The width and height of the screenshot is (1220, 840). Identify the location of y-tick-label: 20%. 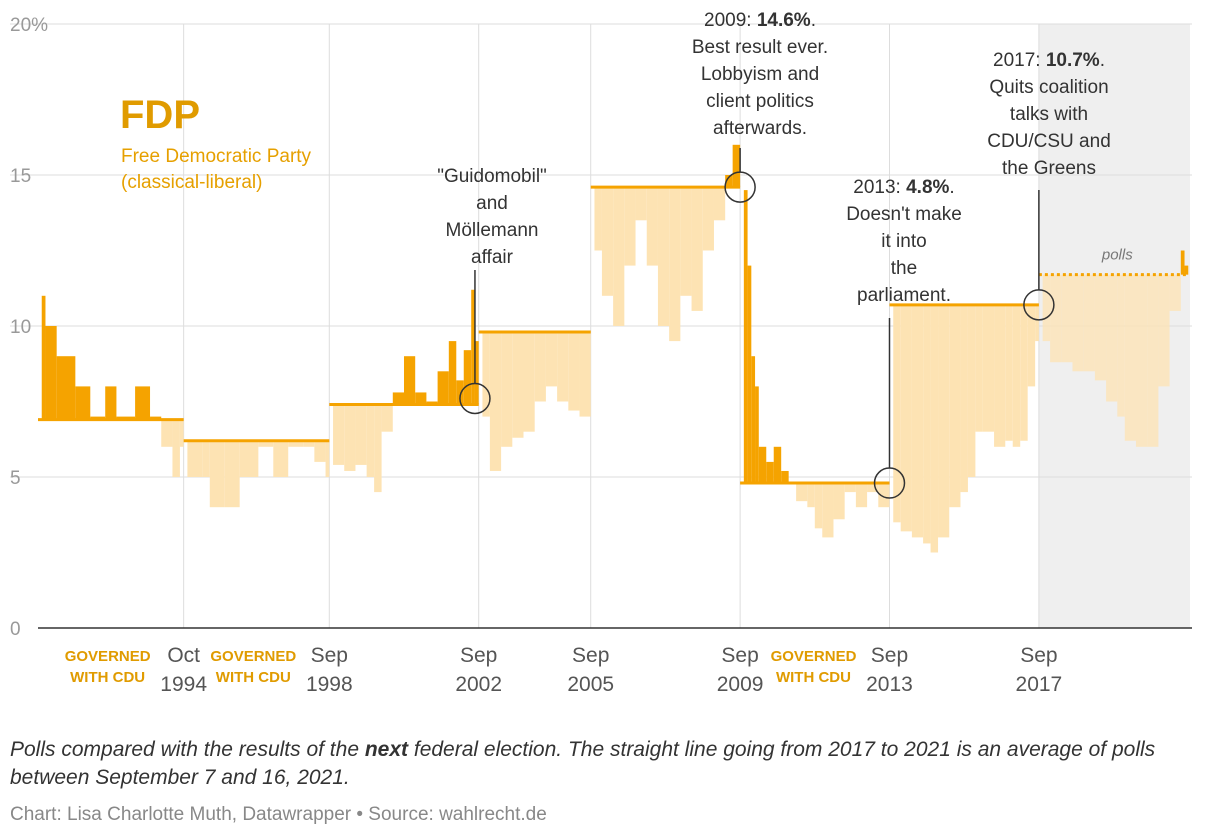
(29, 25).